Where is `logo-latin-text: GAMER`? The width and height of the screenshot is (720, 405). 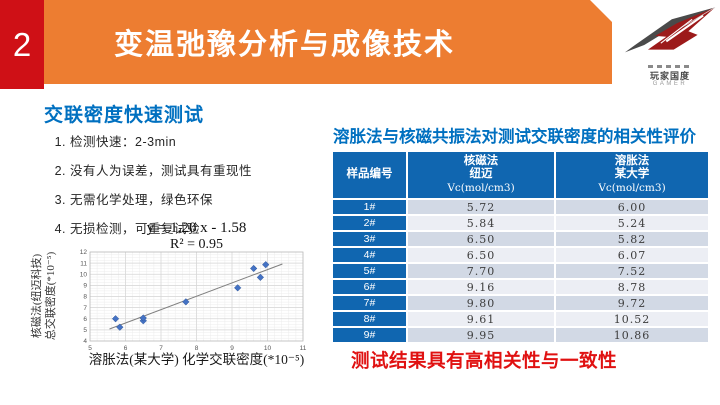
logo-latin-text: GAMER is located at coordinates (670, 84).